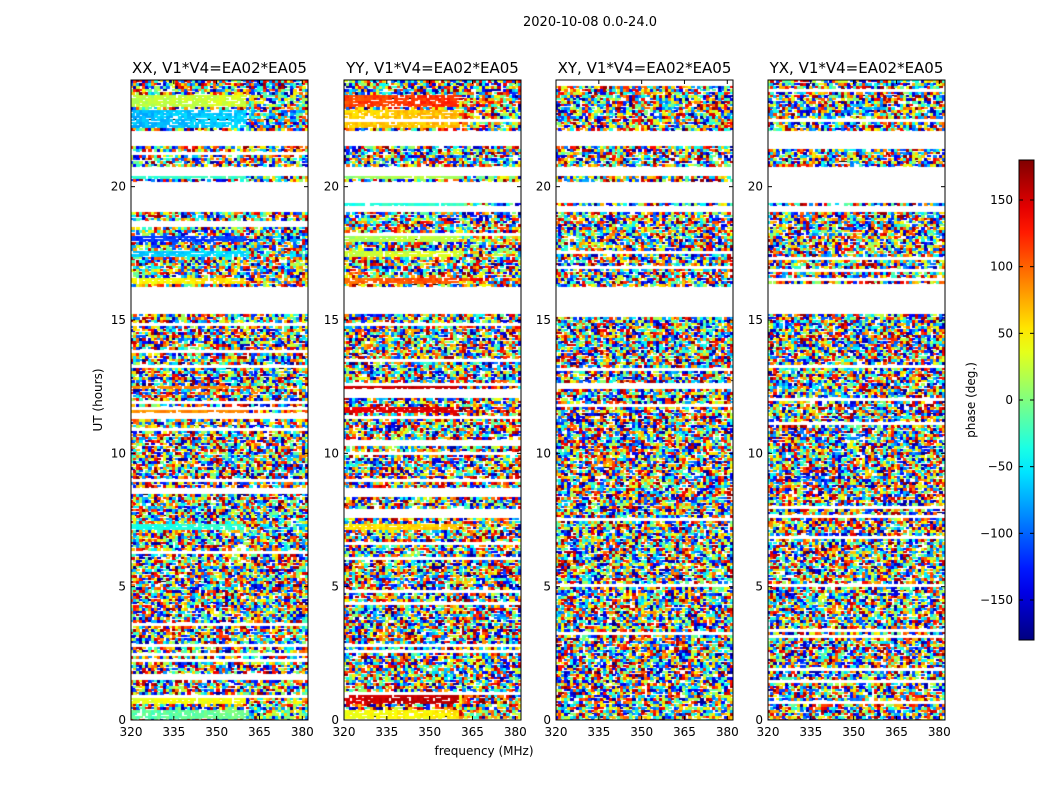 This screenshot has height=800, width=1050. Describe the element at coordinates (1000, 467) in the screenshot. I see `colorbar-tick-label: −50` at that location.